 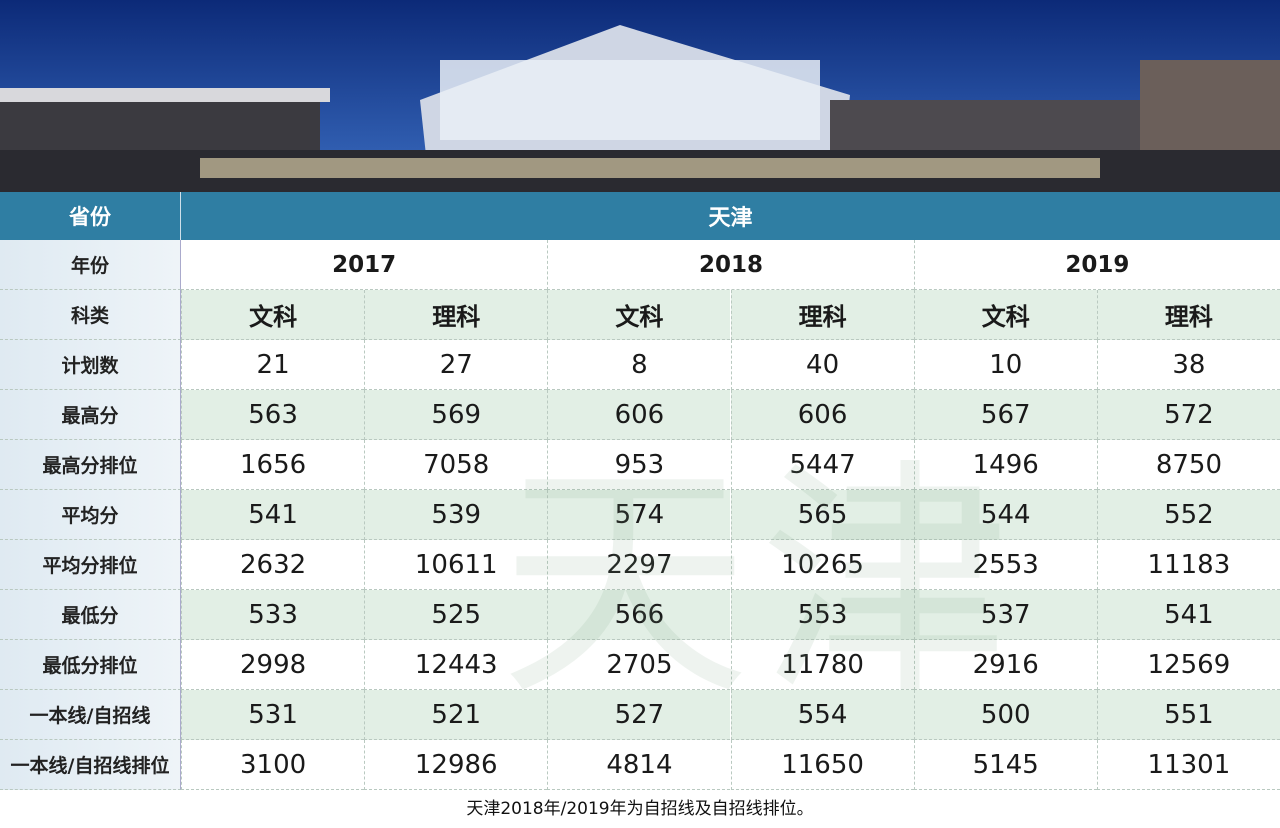 What do you see at coordinates (1188, 365) in the screenshot?
I see `value-cell: 38` at bounding box center [1188, 365].